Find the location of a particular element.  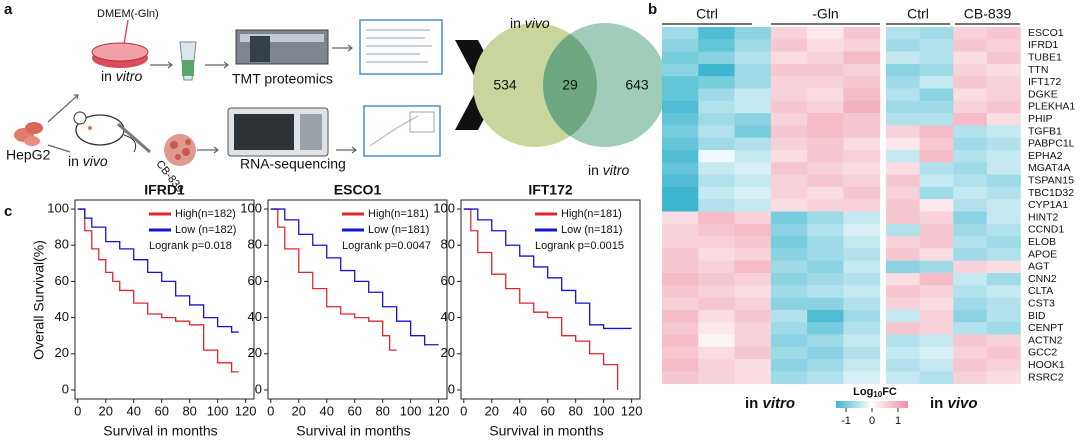

logrank: Logrank p=0.018 is located at coordinates (190, 246).